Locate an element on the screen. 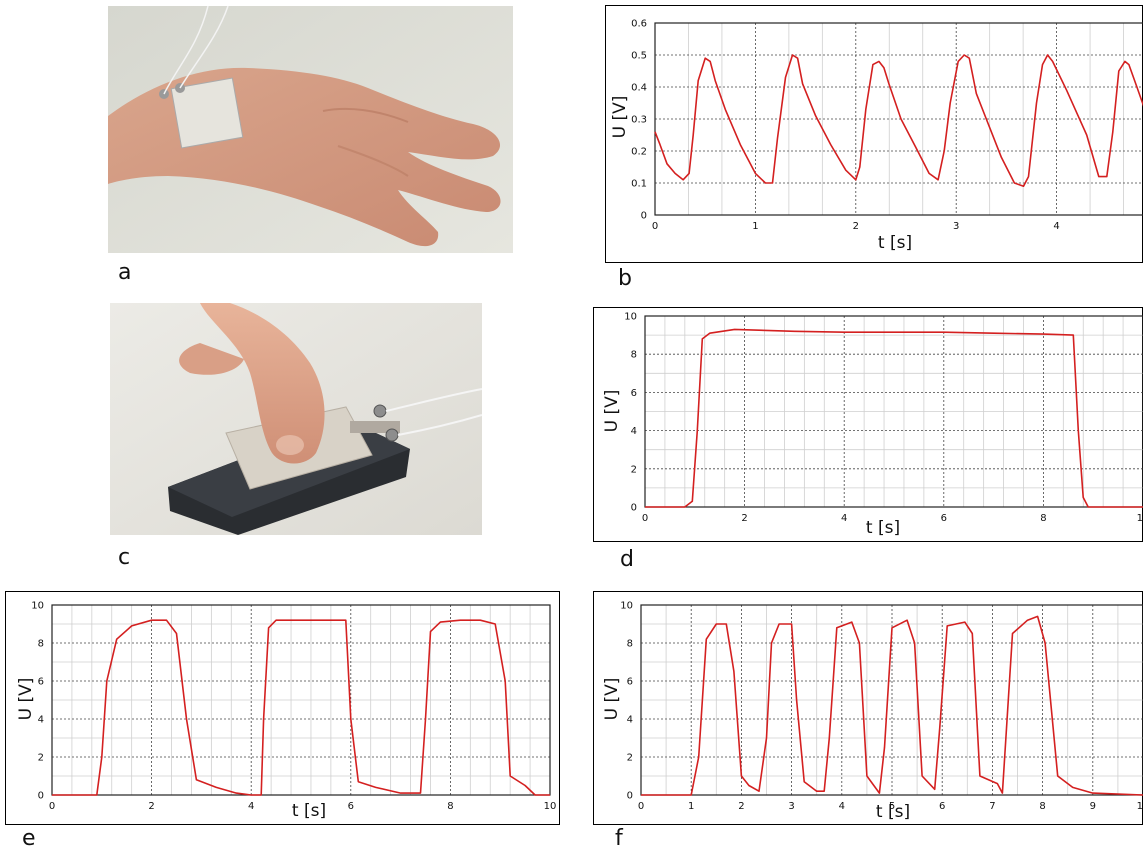  panel-letter-c: c is located at coordinates (124, 557).